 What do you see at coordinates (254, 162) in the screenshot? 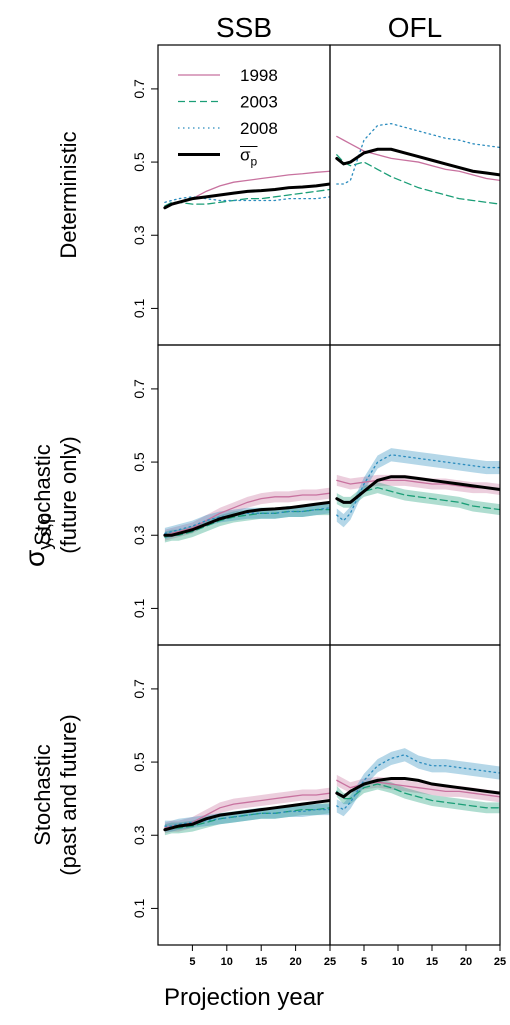
I see `legend-label-subscript: p` at bounding box center [254, 162].